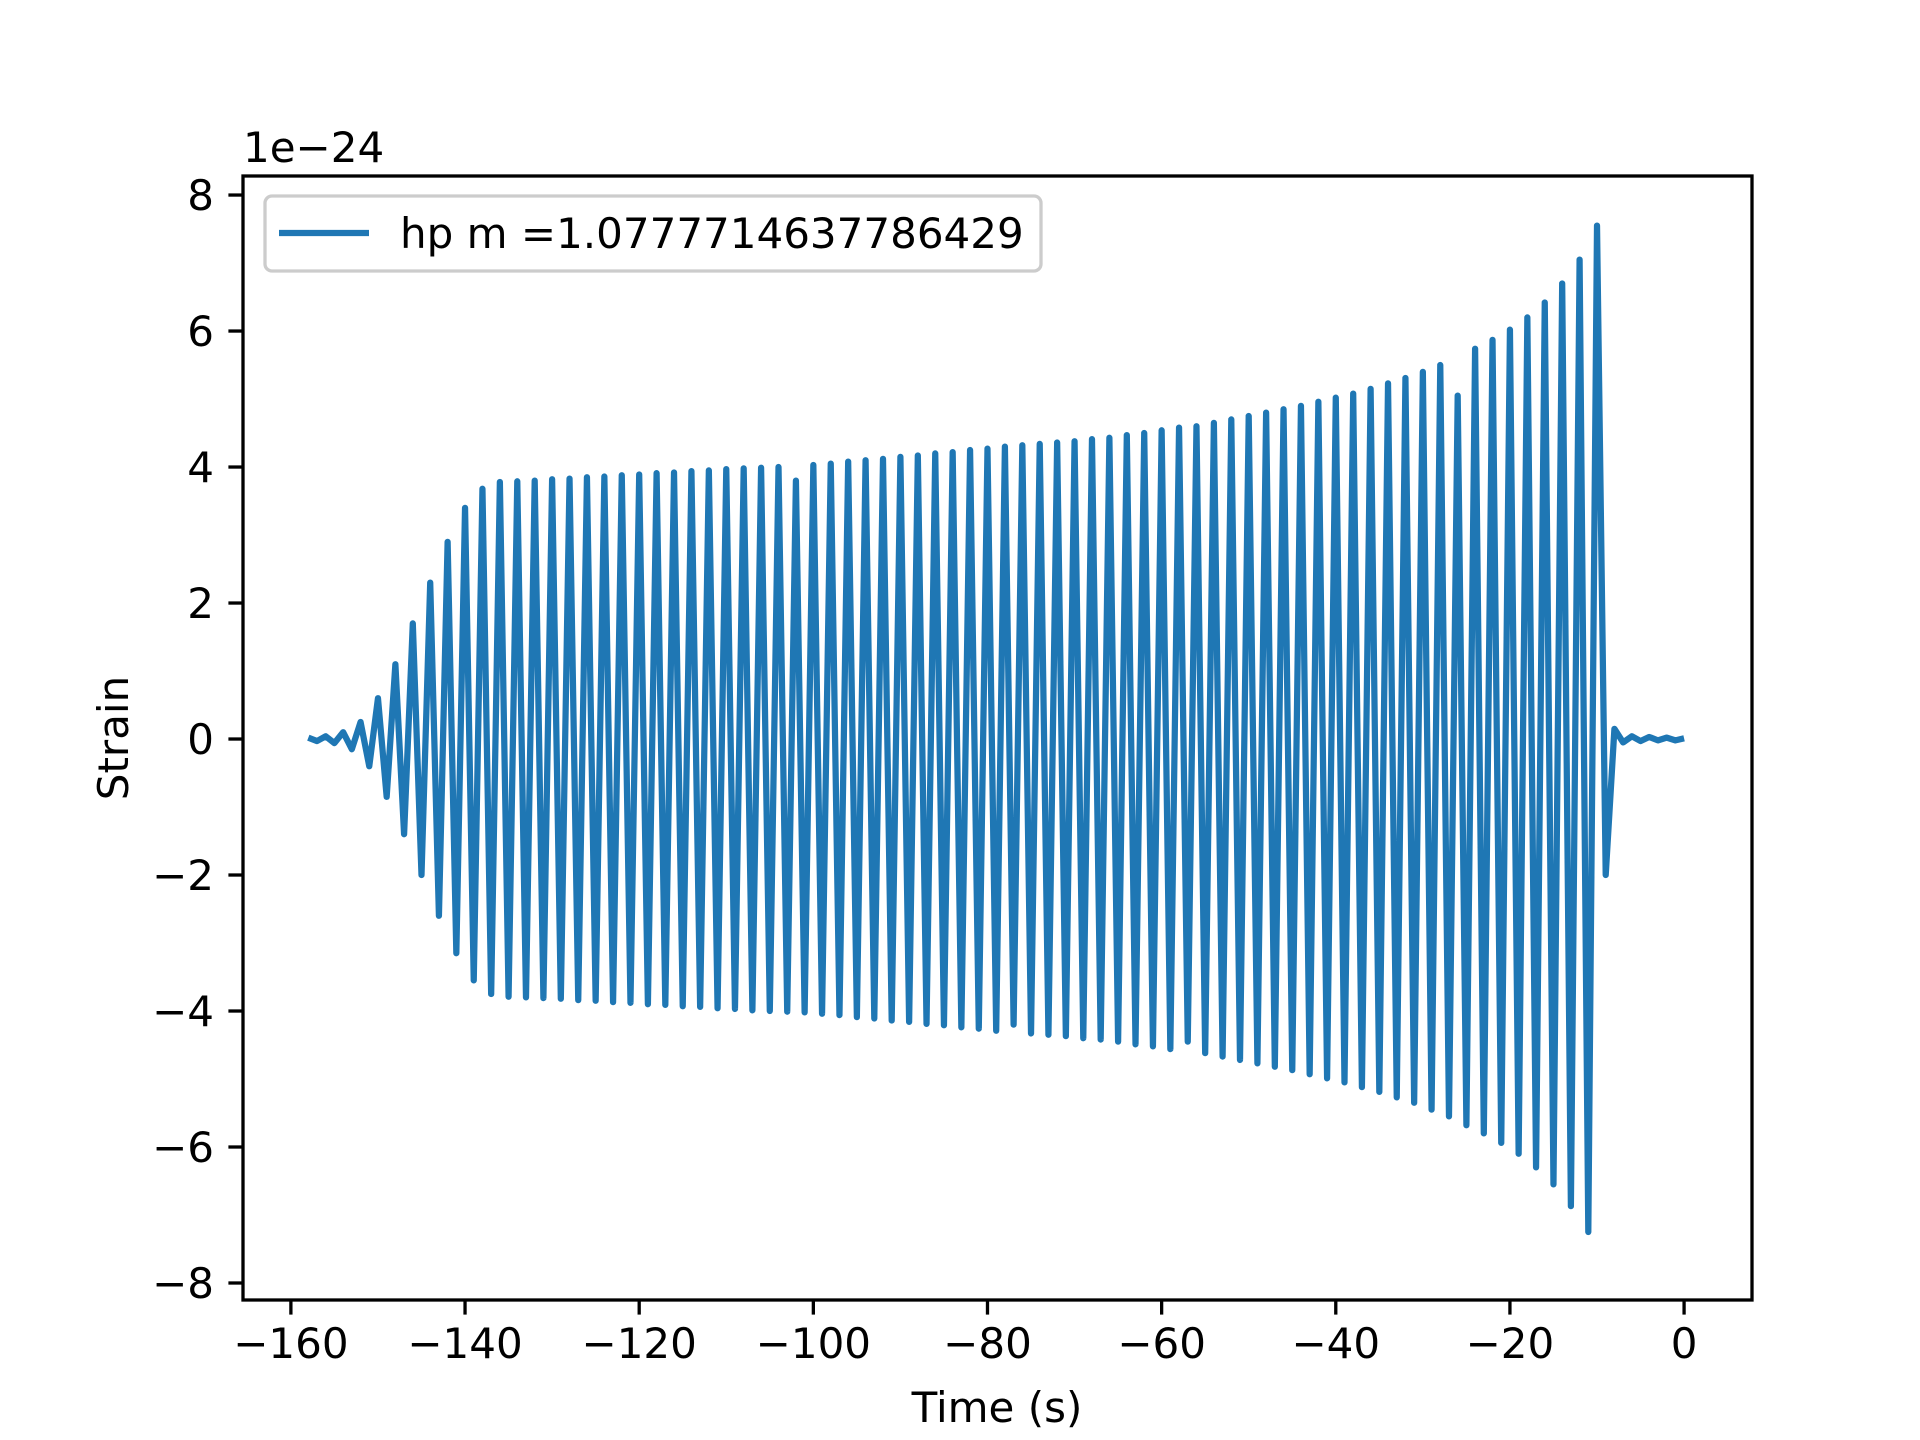  What do you see at coordinates (464, 1343) in the screenshot?
I see `x-tick-label: −140` at bounding box center [464, 1343].